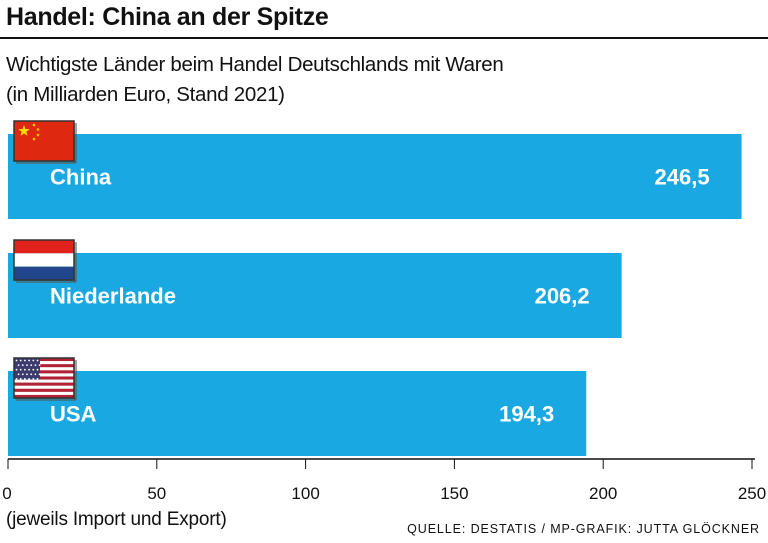 Image resolution: width=768 pixels, height=543 pixels. I want to click on title-rule, so click(384, 38).